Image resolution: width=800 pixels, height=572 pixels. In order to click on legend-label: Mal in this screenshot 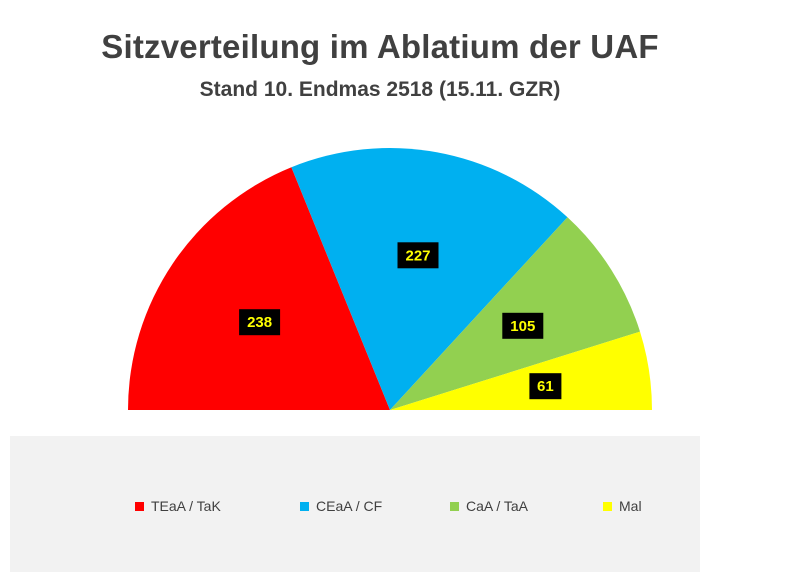, I will do `click(630, 506)`.